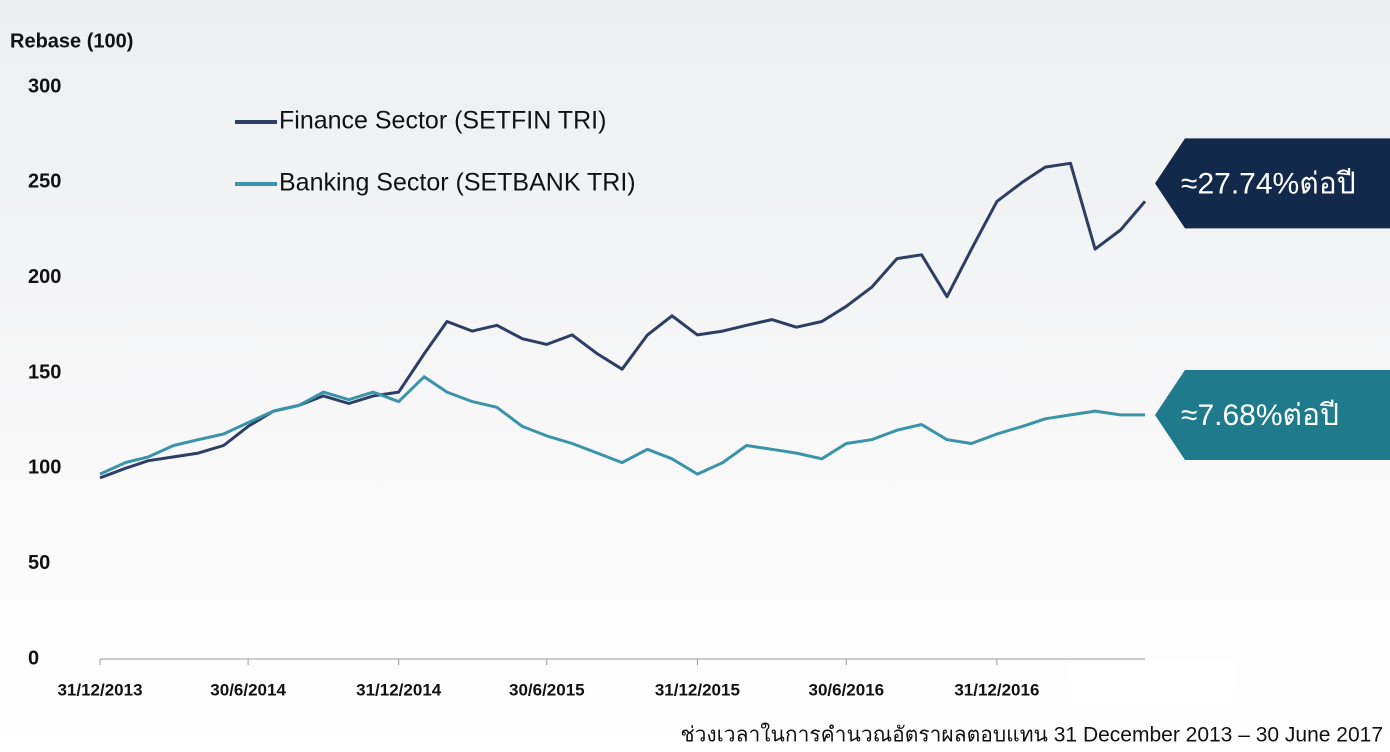 The image size is (1390, 752). What do you see at coordinates (457, 183) in the screenshot?
I see `legend-label: Banking Sector (SETBANK TRI)` at bounding box center [457, 183].